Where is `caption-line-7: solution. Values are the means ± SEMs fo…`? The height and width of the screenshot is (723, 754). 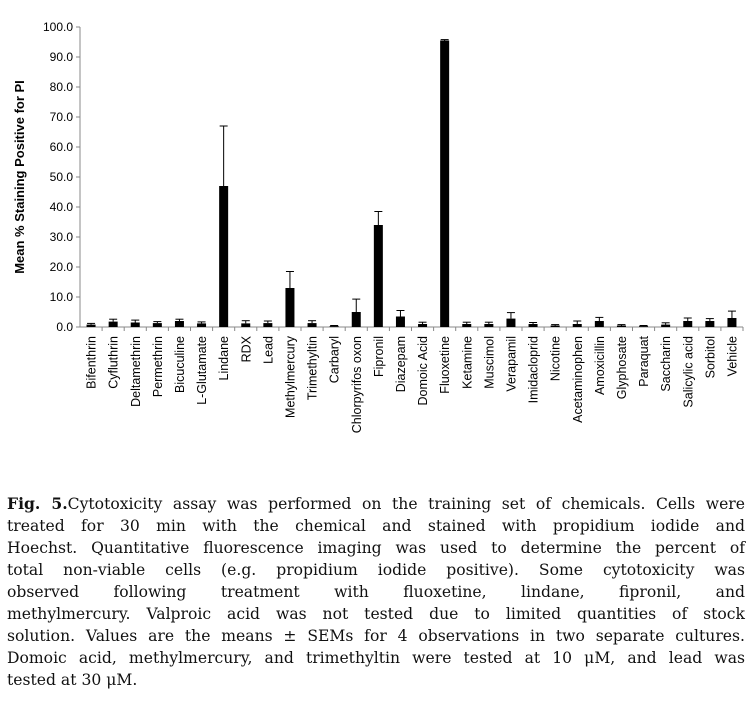
caption-line-7: solution. Values are the means ± SEMs fo… is located at coordinates (376, 636).